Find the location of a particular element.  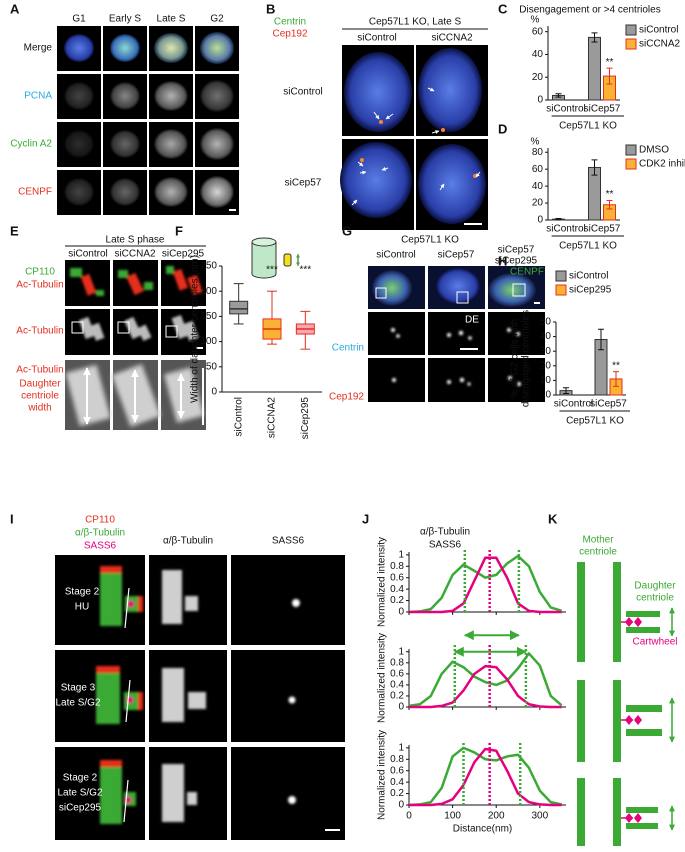

panel-label: D is located at coordinates (502, 128).